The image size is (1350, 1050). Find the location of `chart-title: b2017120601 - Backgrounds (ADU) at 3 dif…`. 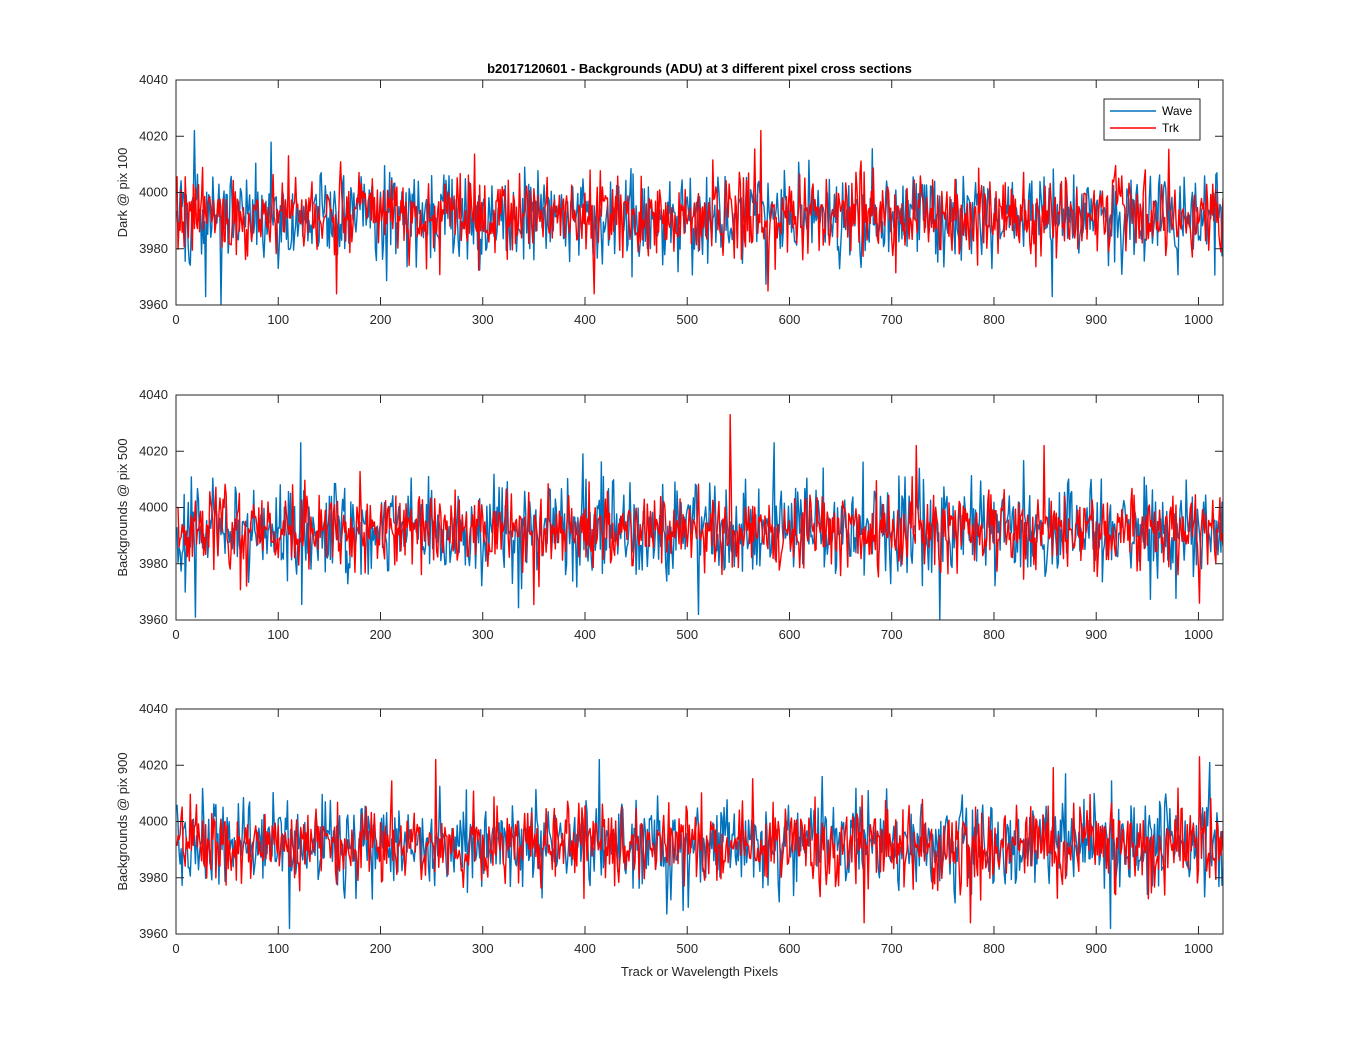

chart-title: b2017120601 - Backgrounds (ADU) at 3 dif… is located at coordinates (699, 68).